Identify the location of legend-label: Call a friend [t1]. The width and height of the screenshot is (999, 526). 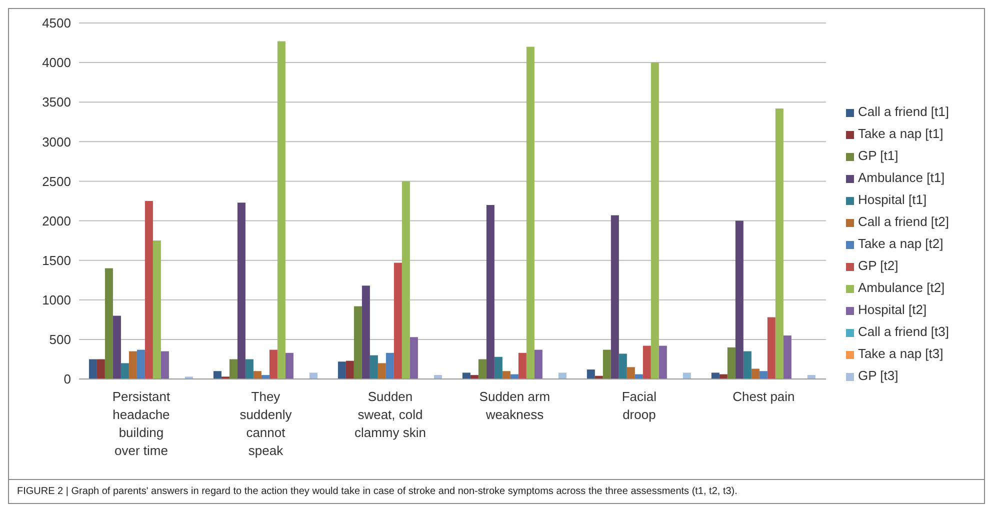
(903, 111).